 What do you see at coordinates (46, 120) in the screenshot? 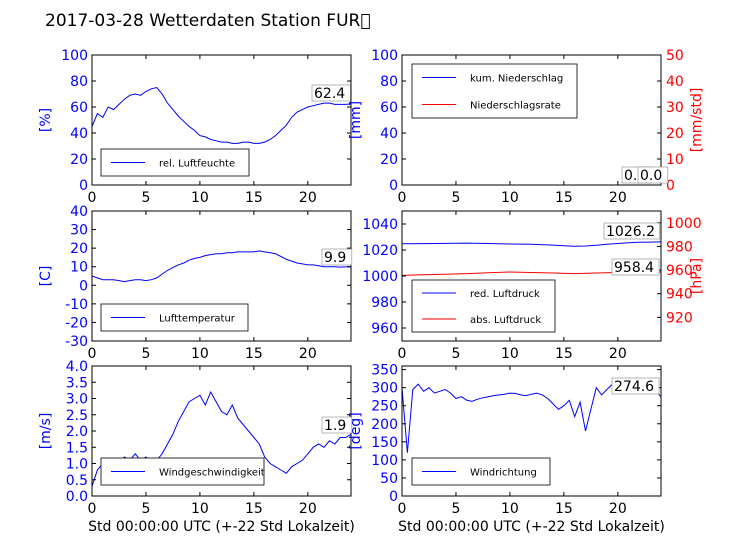
I see `y-axis-label: [%]` at bounding box center [46, 120].